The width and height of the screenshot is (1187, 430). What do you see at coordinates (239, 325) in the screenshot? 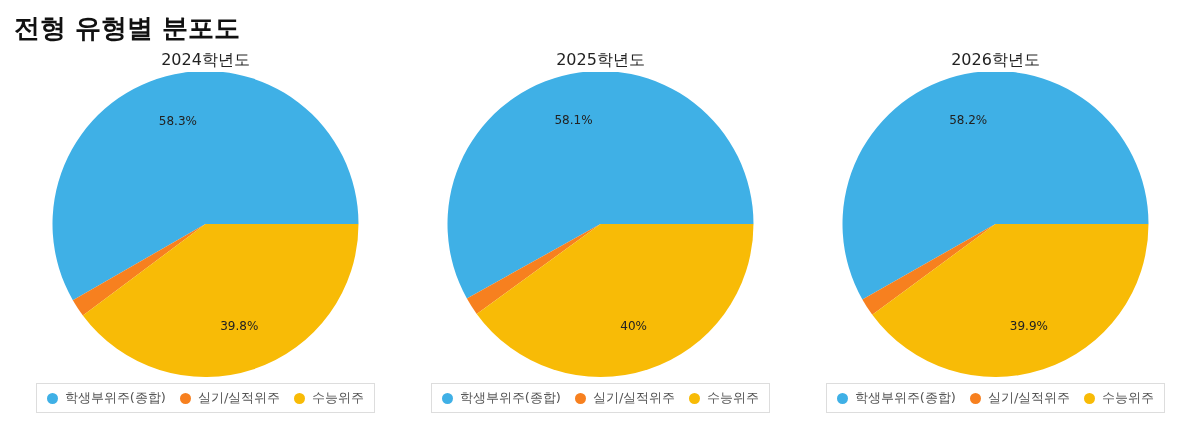
I see `data-label: 39.8%` at bounding box center [239, 325].